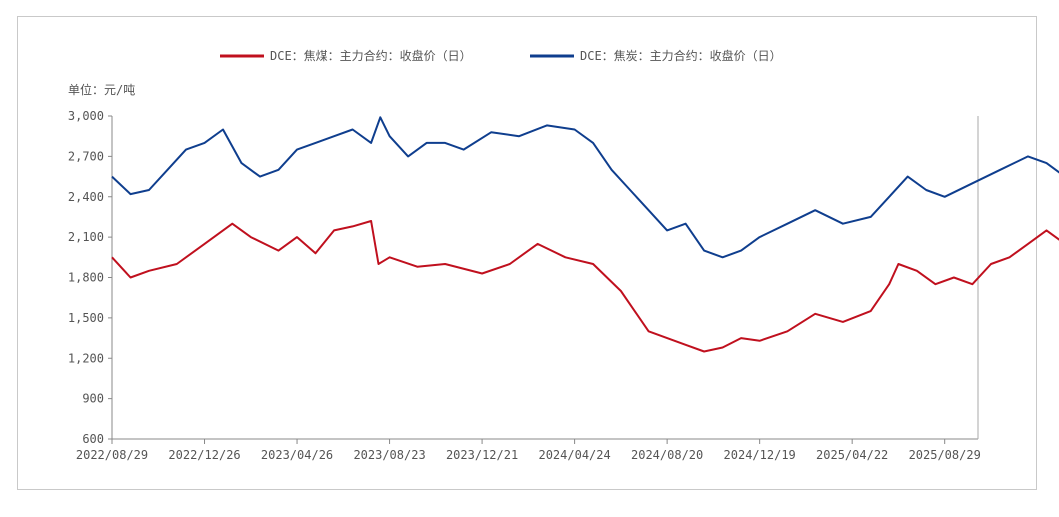 The width and height of the screenshot is (1059, 517). Describe the element at coordinates (389, 455) in the screenshot. I see `x-tick-label: 2023/08/23` at that location.